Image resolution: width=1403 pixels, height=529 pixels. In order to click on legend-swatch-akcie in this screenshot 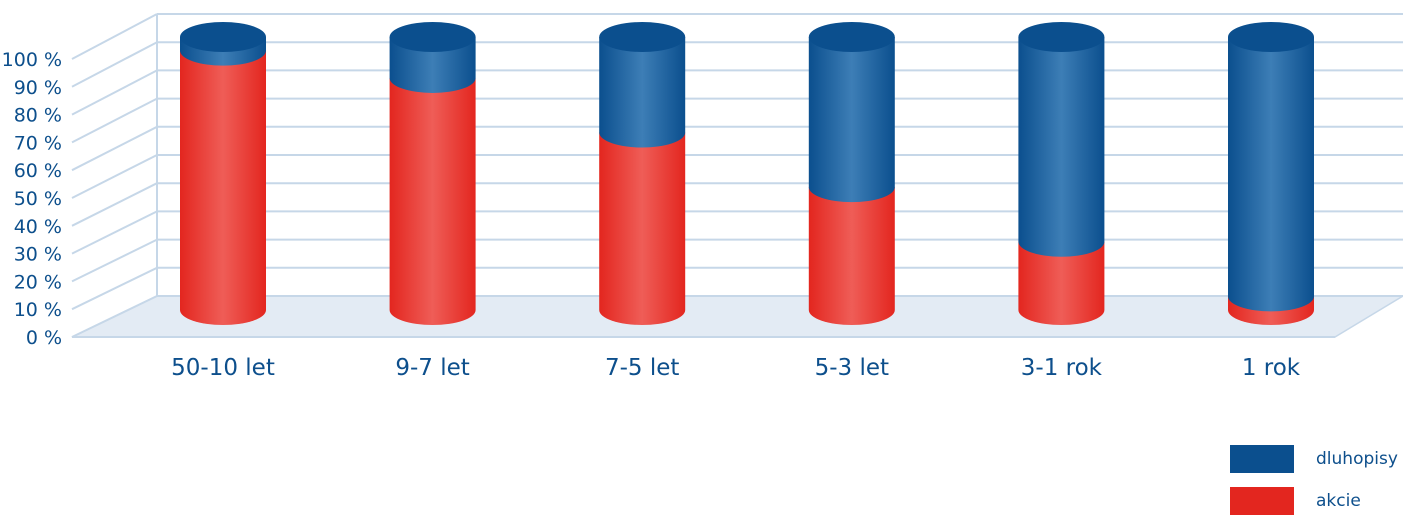, I will do `click(1262, 501)`.